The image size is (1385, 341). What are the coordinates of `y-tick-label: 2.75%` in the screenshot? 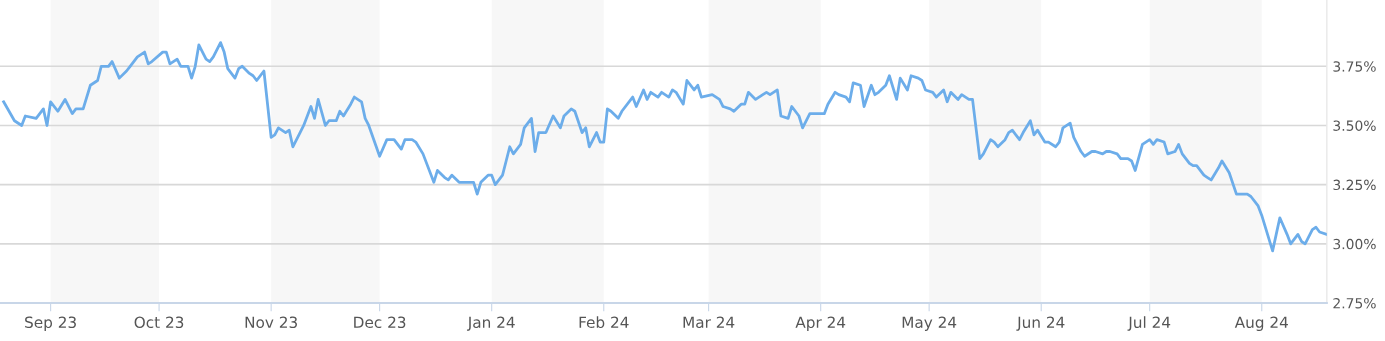 It's located at (1354, 303).